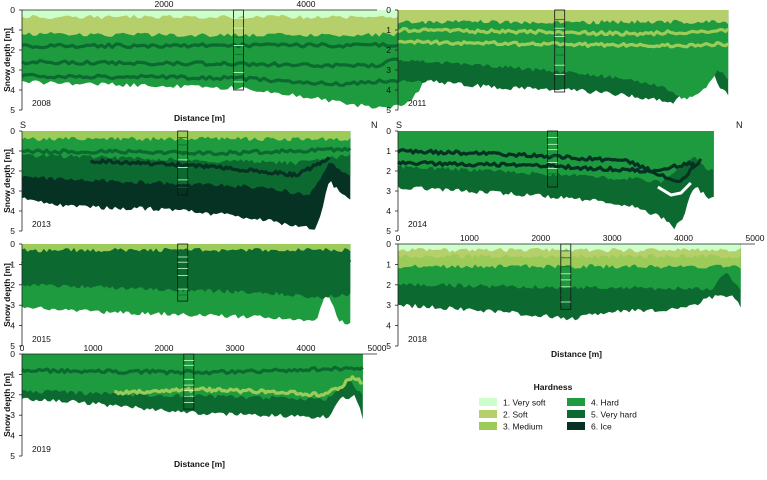  I want to click on panel-2015: 0 1 2 3 4 5 2015 Snow depth [m], so click(177, 295).